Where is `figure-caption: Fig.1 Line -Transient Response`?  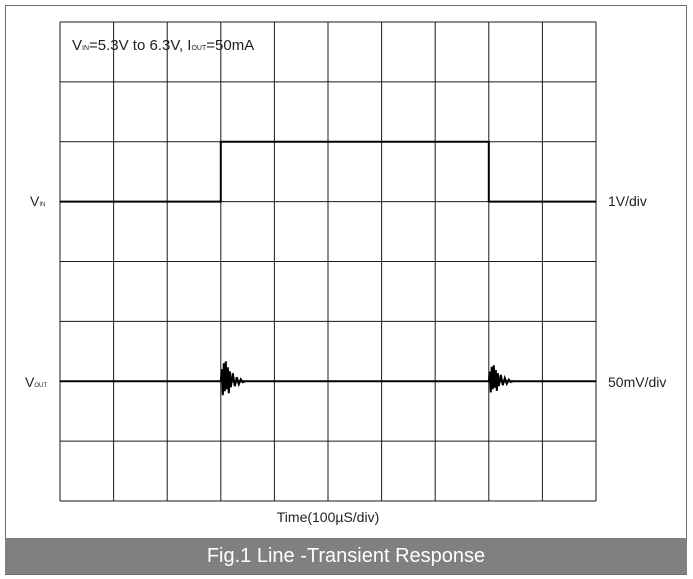 figure-caption: Fig.1 Line -Transient Response is located at coordinates (346, 556).